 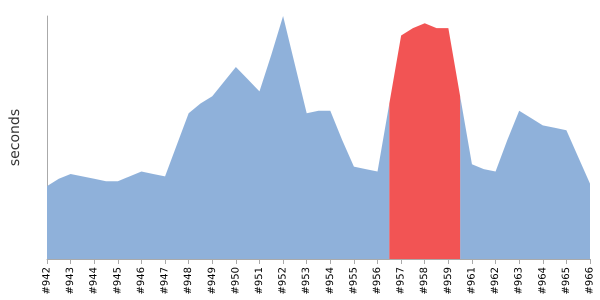 What do you see at coordinates (519, 280) in the screenshot?
I see `x-tick-label: #963` at bounding box center [519, 280].